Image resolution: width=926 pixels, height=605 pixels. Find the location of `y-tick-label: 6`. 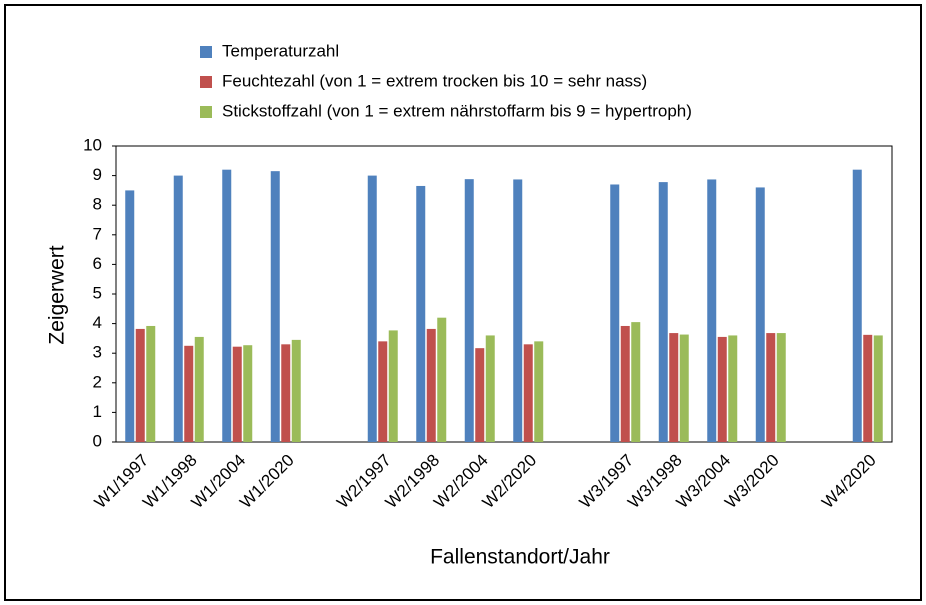

y-tick-label: 6 is located at coordinates (97, 263).